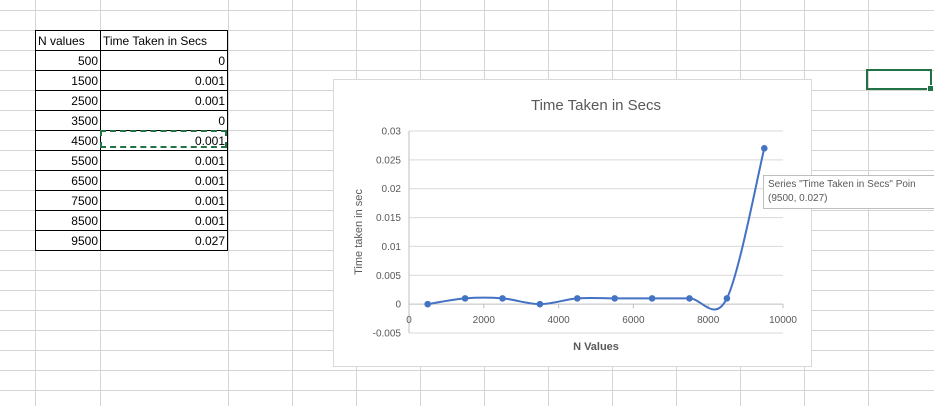  Describe the element at coordinates (558, 320) in the screenshot. I see `x-tick-label: 4000` at that location.